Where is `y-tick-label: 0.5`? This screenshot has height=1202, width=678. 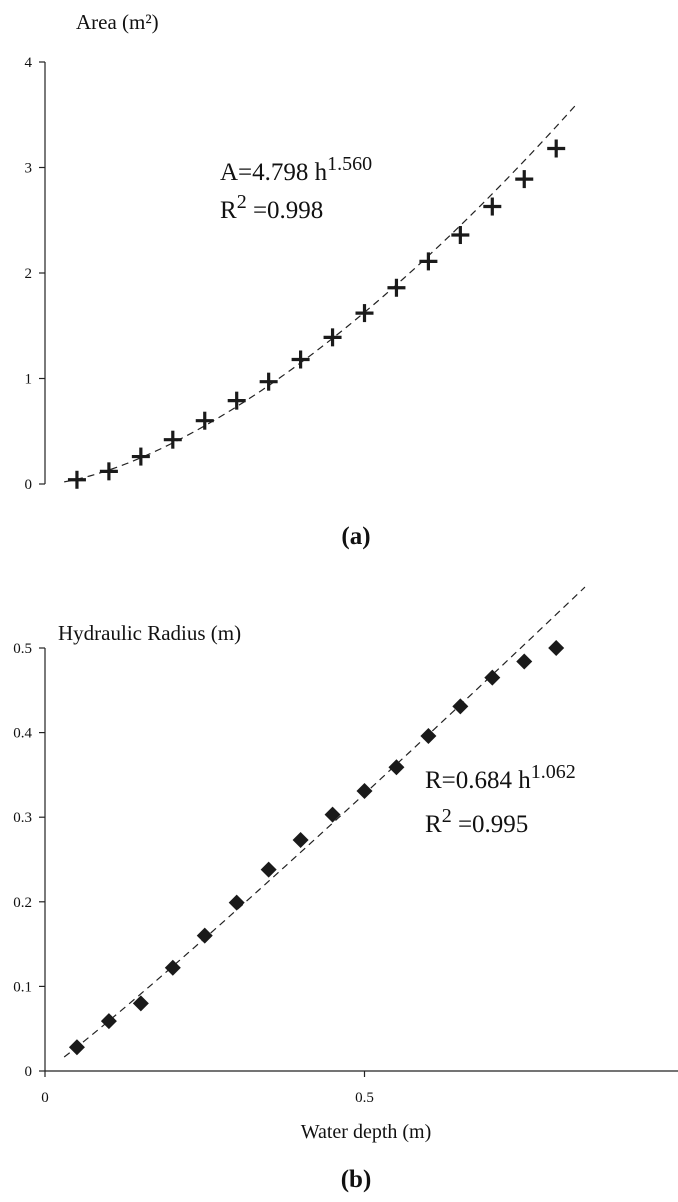 y-tick-label: 0.5 is located at coordinates (22, 649).